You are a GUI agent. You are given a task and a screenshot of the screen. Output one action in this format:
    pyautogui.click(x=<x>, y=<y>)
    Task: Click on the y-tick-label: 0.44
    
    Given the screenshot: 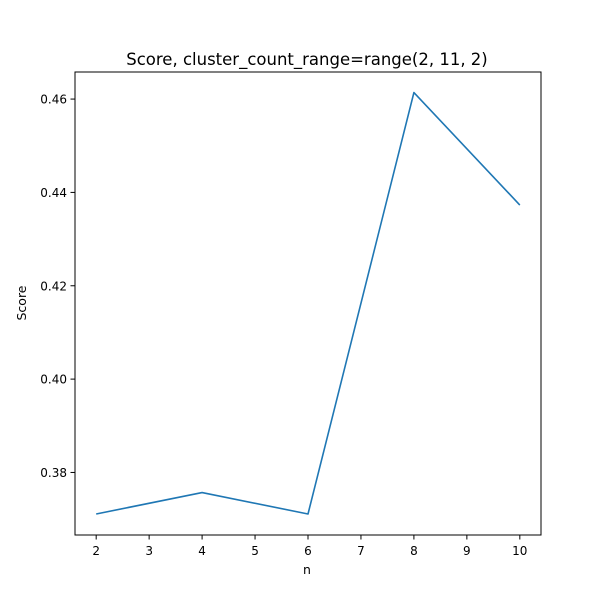 What is the action you would take?
    pyautogui.click(x=53, y=193)
    